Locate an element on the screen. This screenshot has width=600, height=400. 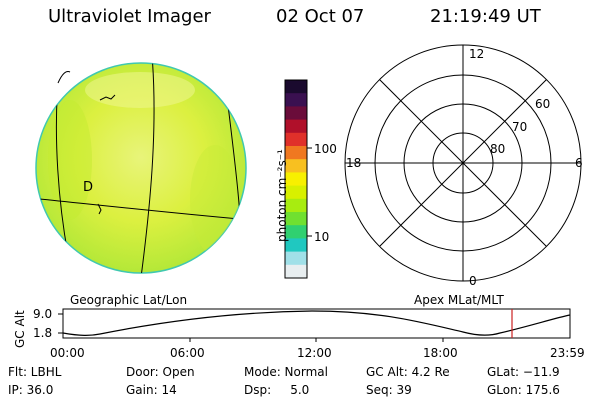
date-label: 02 Oct 07 is located at coordinates (320, 16).